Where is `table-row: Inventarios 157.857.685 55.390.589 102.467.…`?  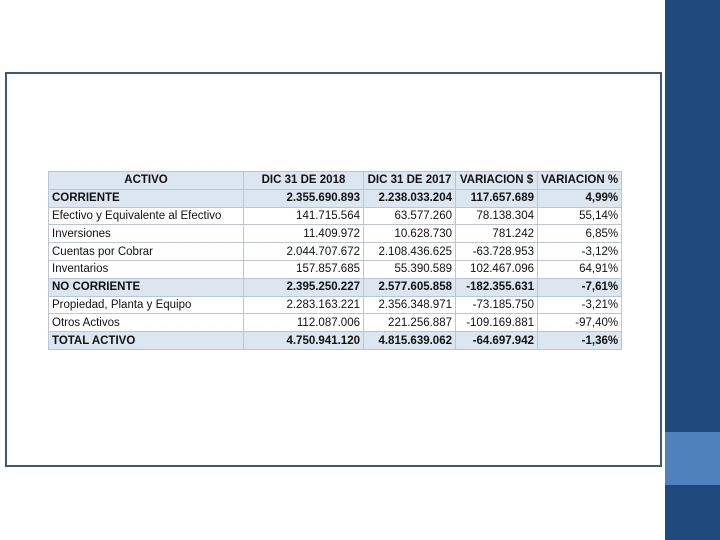 table-row: Inventarios 157.857.685 55.390.589 102.467.… is located at coordinates (335, 269).